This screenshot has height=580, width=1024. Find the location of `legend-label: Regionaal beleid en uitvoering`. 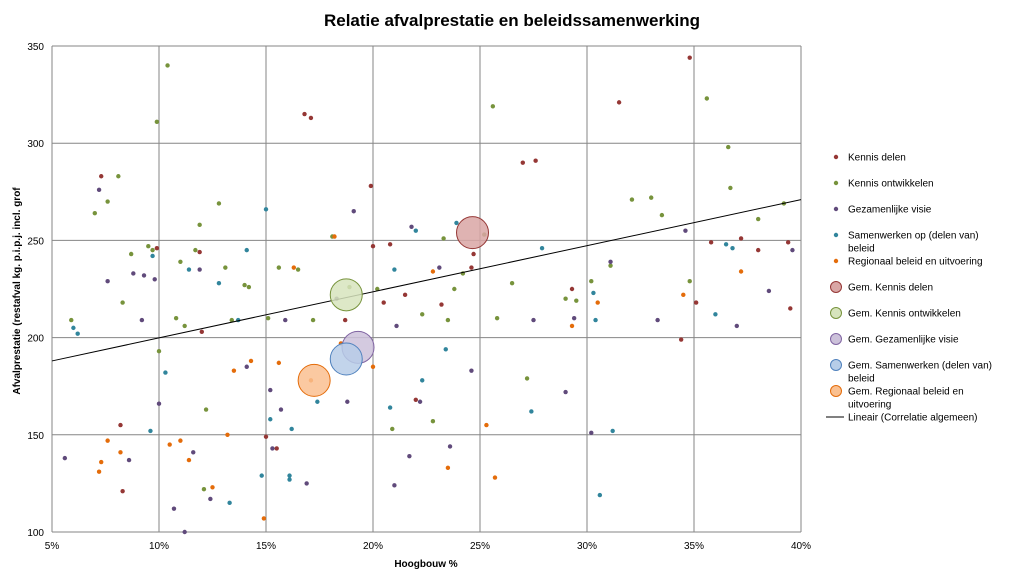

legend-label: Regionaal beleid en uitvoering is located at coordinates (915, 262).